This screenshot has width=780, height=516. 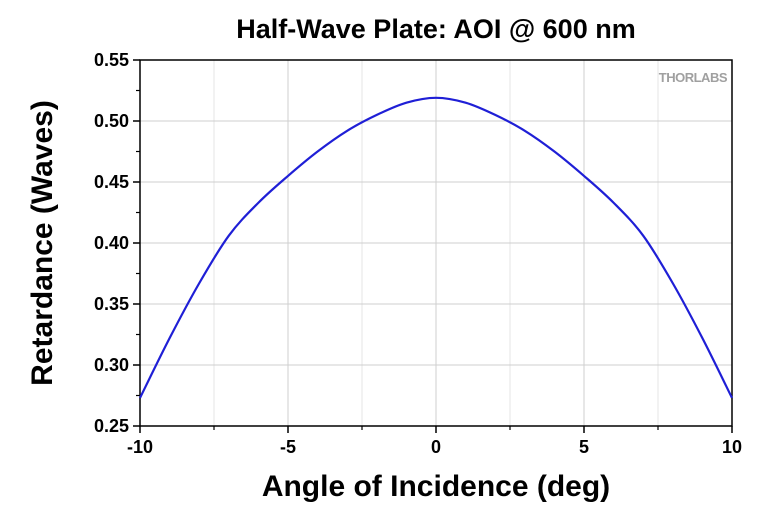 What do you see at coordinates (111, 60) in the screenshot?
I see `y-tick-label: 0.55` at bounding box center [111, 60].